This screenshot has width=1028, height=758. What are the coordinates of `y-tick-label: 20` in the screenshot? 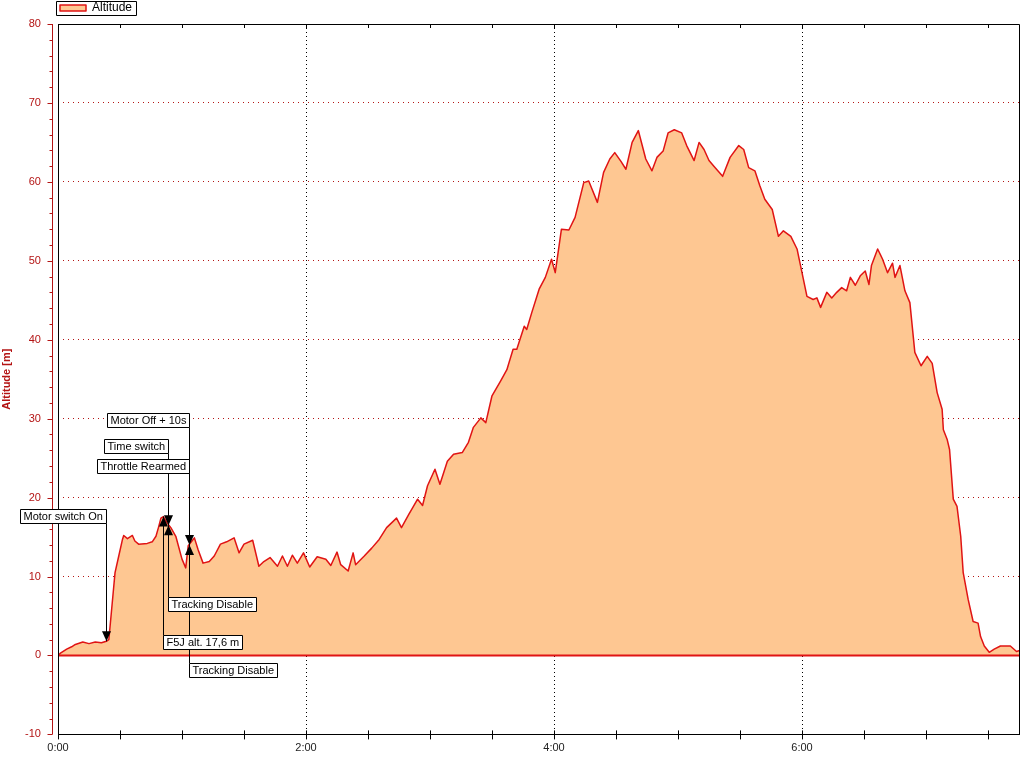 It's located at (34, 496).